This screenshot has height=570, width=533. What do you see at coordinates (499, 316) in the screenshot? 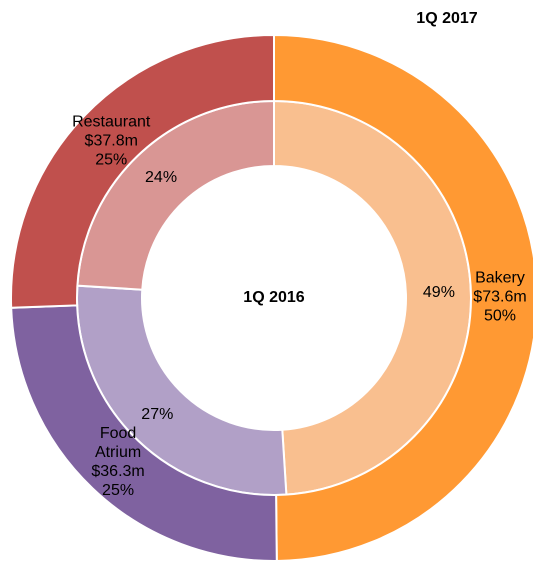
I see `percent-label: 50%` at bounding box center [499, 316].